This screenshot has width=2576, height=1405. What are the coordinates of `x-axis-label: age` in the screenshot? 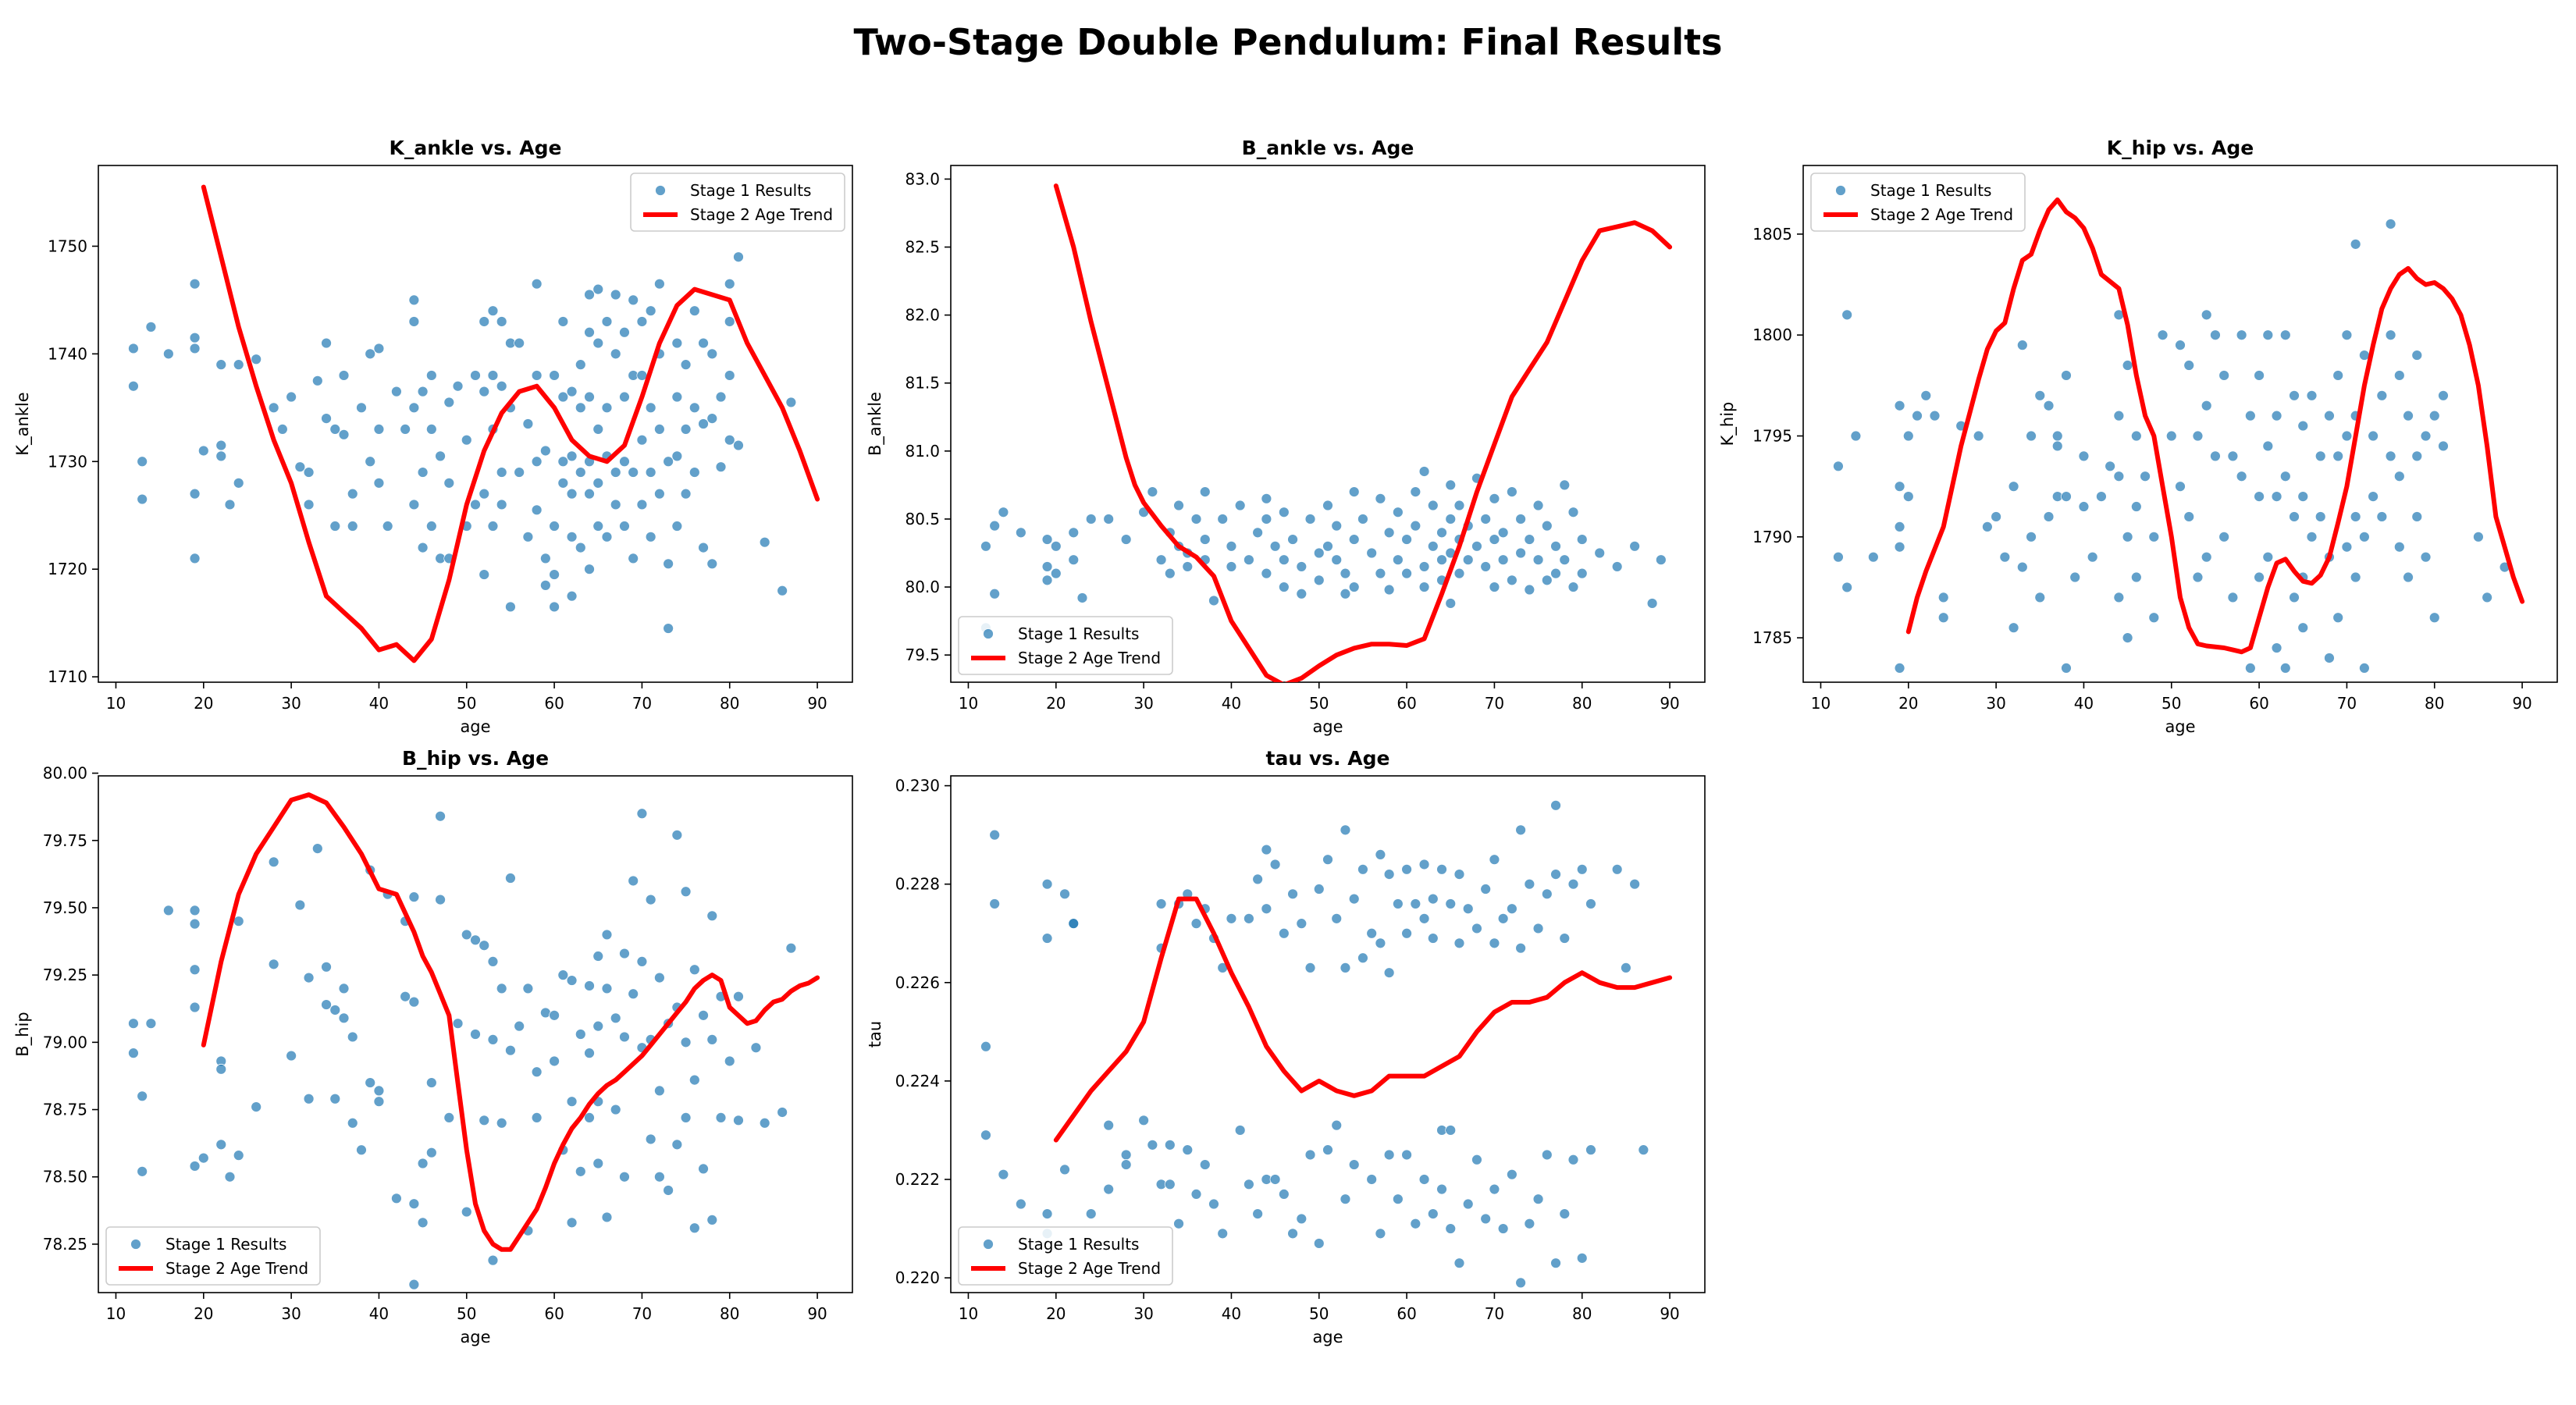 It's located at (2180, 726).